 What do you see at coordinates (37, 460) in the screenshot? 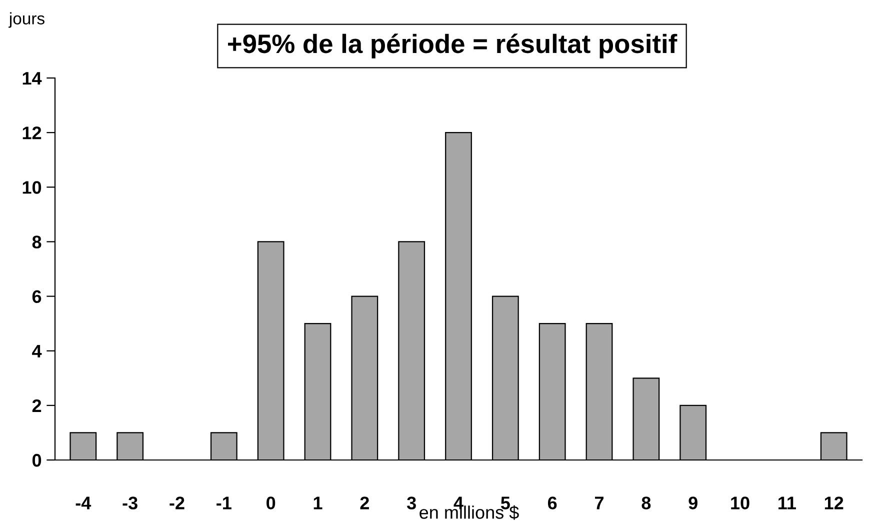
I see `y-tick-label: 0` at bounding box center [37, 460].